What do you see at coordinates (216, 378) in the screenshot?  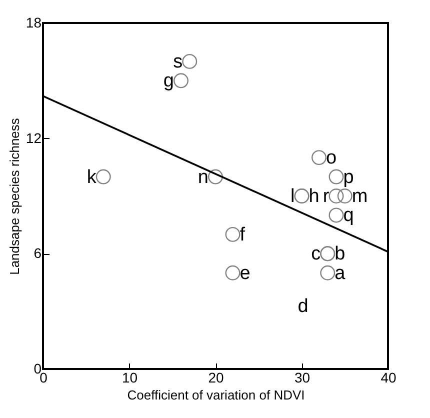 I see `x-tick-label: 20` at bounding box center [216, 378].